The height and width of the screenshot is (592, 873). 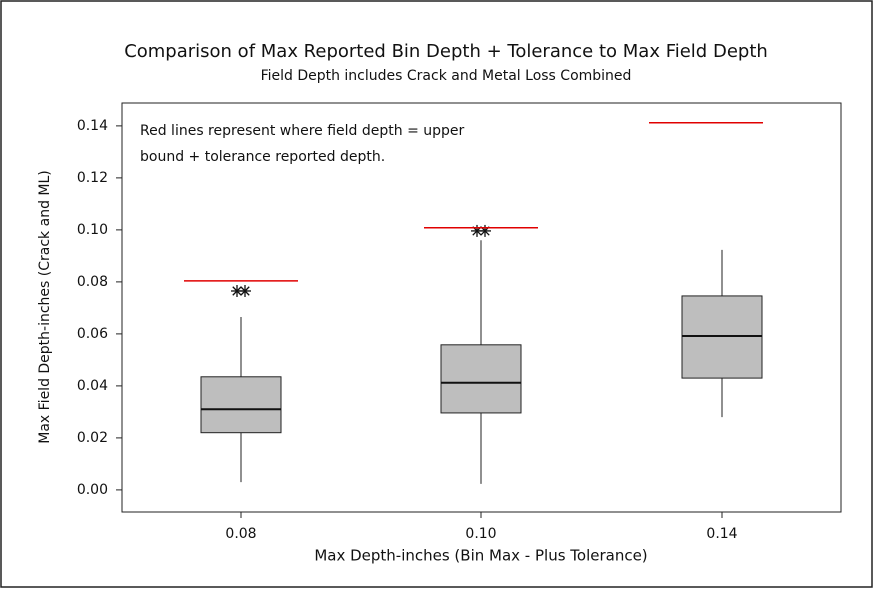 What do you see at coordinates (92, 386) in the screenshot?
I see `y-tick-label: 0.04` at bounding box center [92, 386].